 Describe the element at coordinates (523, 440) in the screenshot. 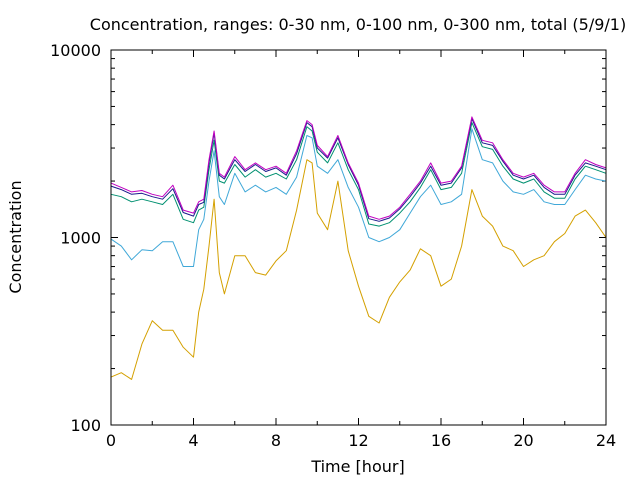

I see `x-tick-label: 20` at that location.